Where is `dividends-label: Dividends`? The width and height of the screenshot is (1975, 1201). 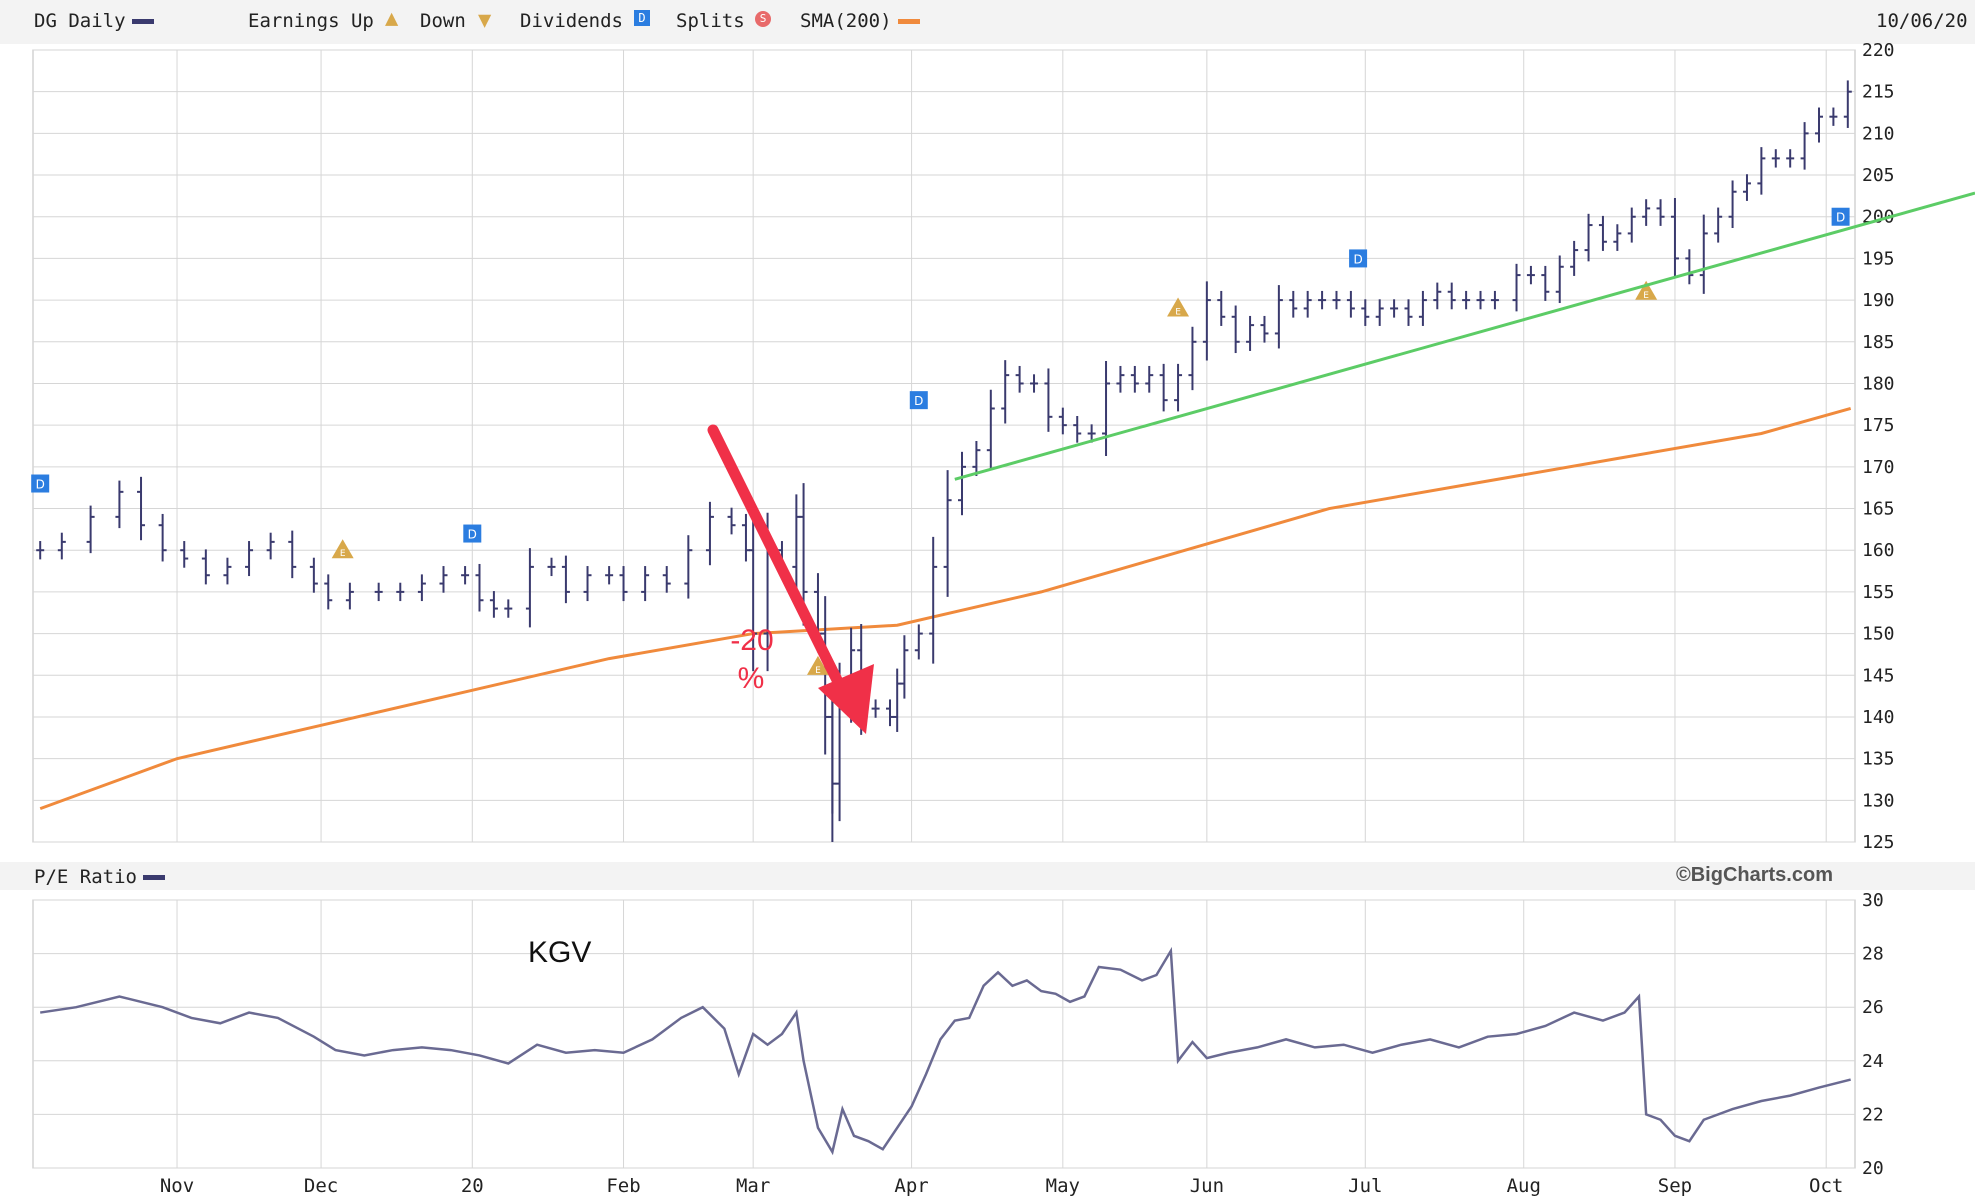 dividends-label: Dividends is located at coordinates (571, 21).